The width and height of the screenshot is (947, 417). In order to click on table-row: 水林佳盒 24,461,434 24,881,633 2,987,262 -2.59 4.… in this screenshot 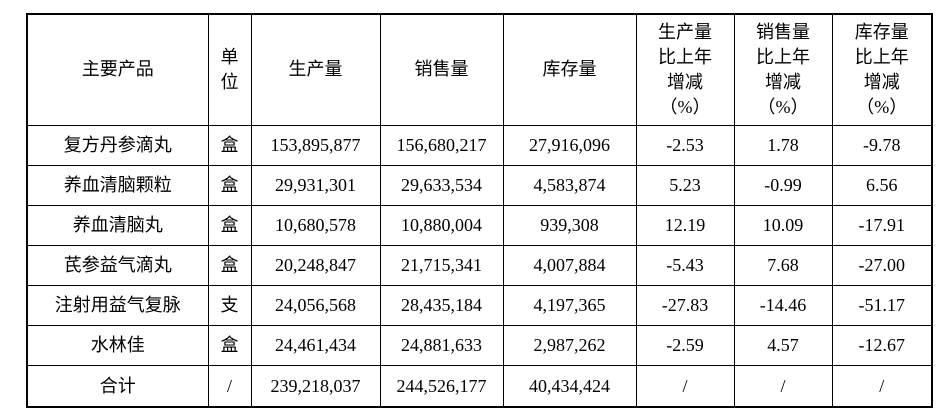, I will do `click(479, 345)`.